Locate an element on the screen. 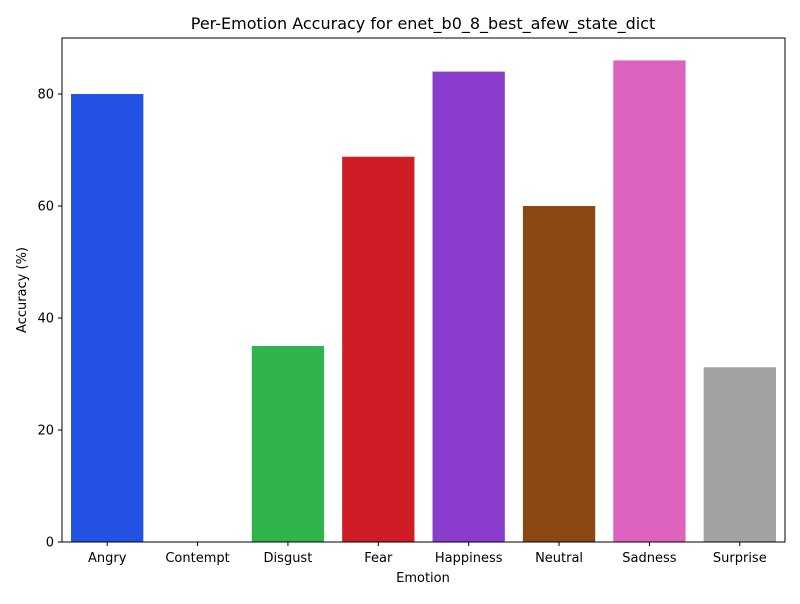 This screenshot has height=604, width=800. bar-angry is located at coordinates (107, 318).